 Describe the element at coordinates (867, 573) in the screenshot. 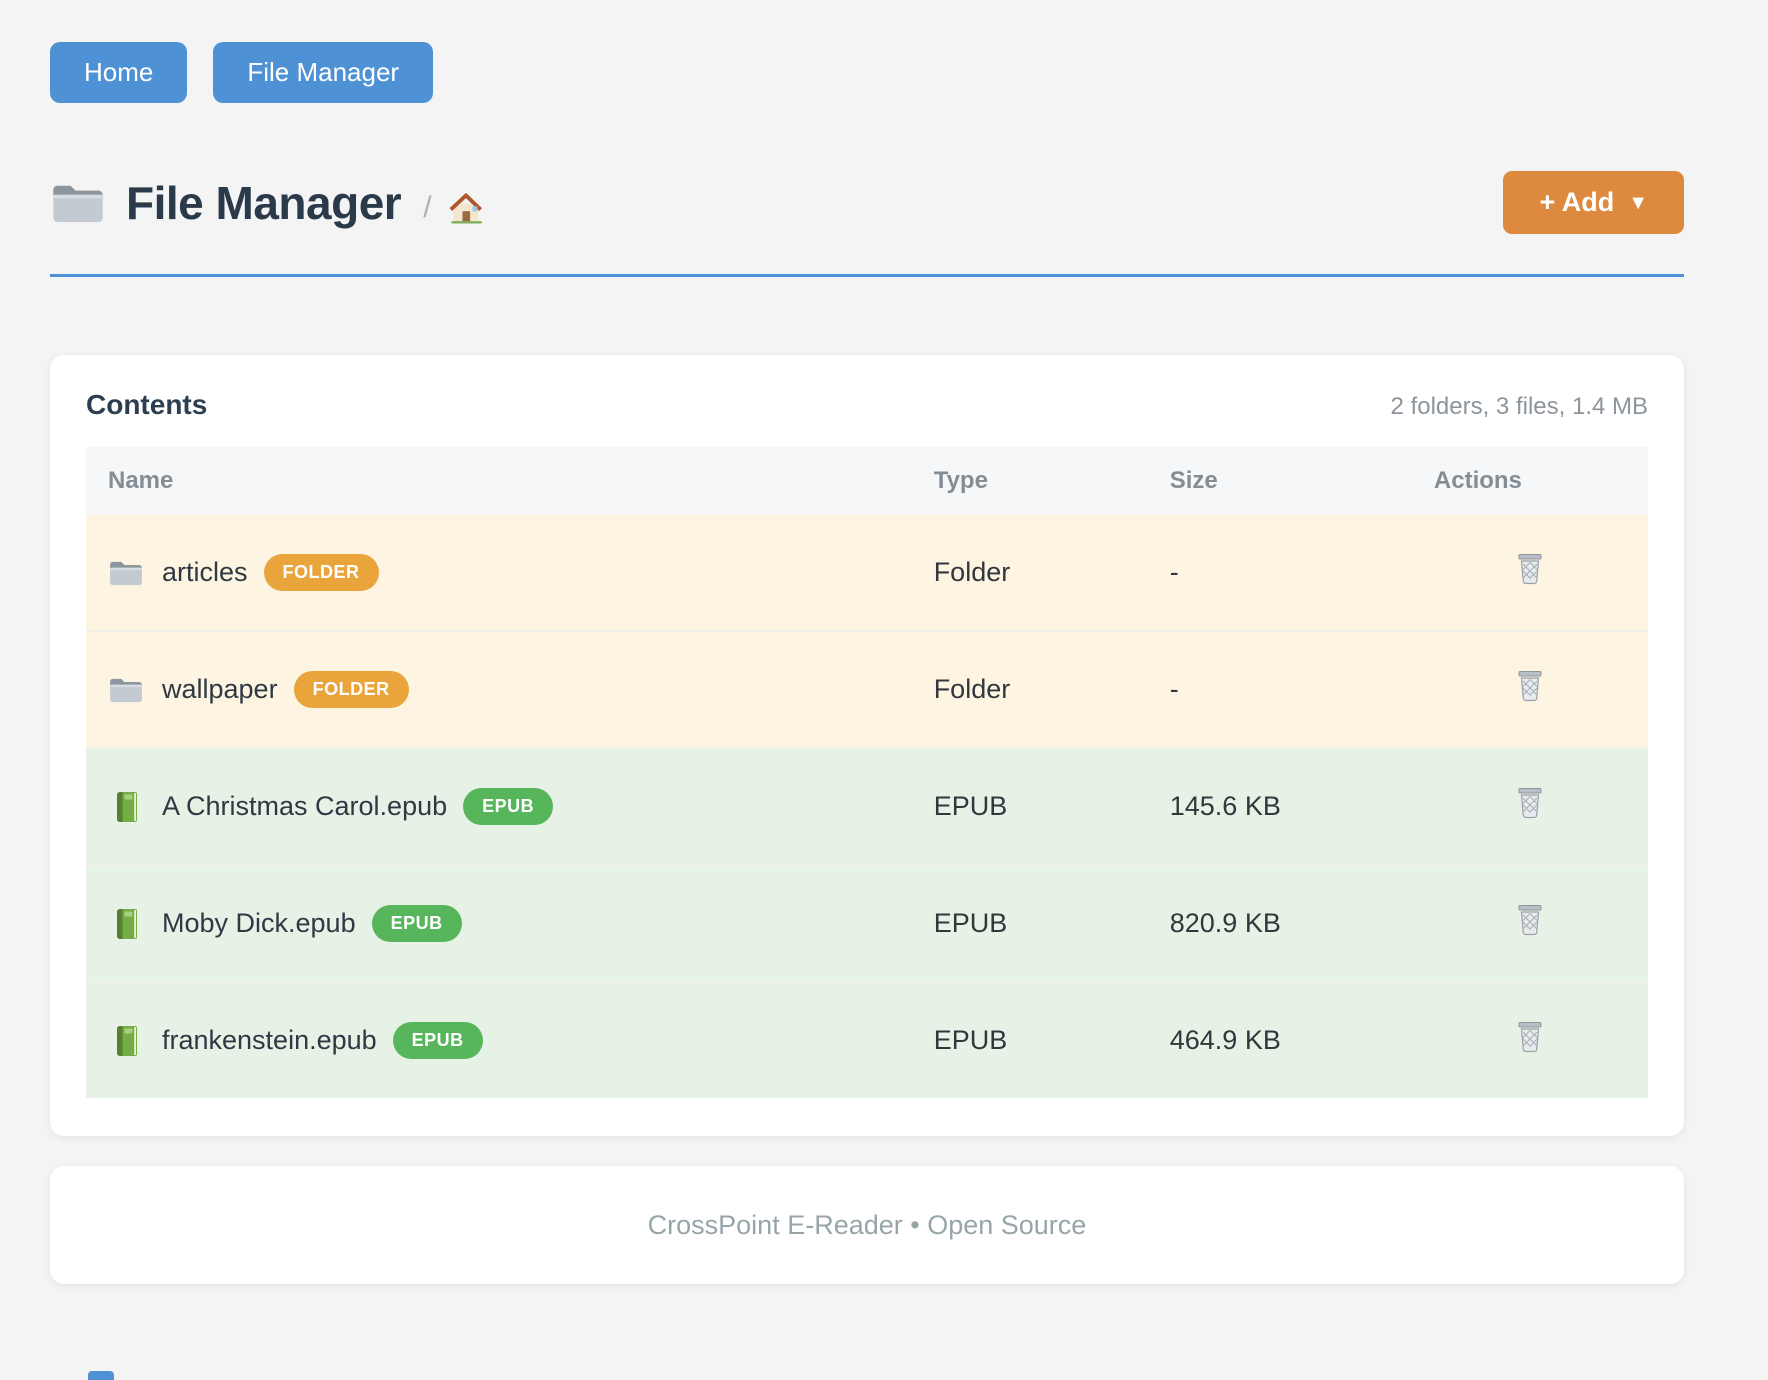

I see `table-row: articles FOLDER Folder -` at that location.